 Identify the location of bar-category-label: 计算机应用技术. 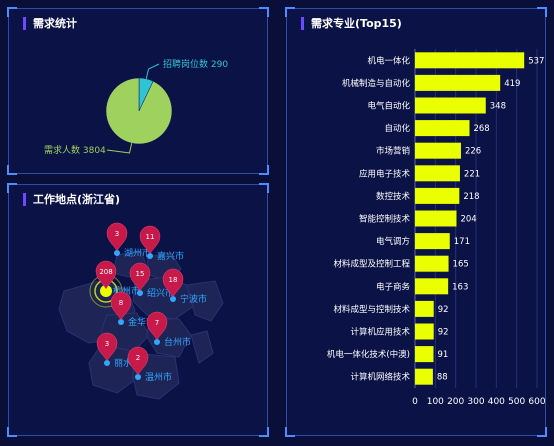
(380, 332).